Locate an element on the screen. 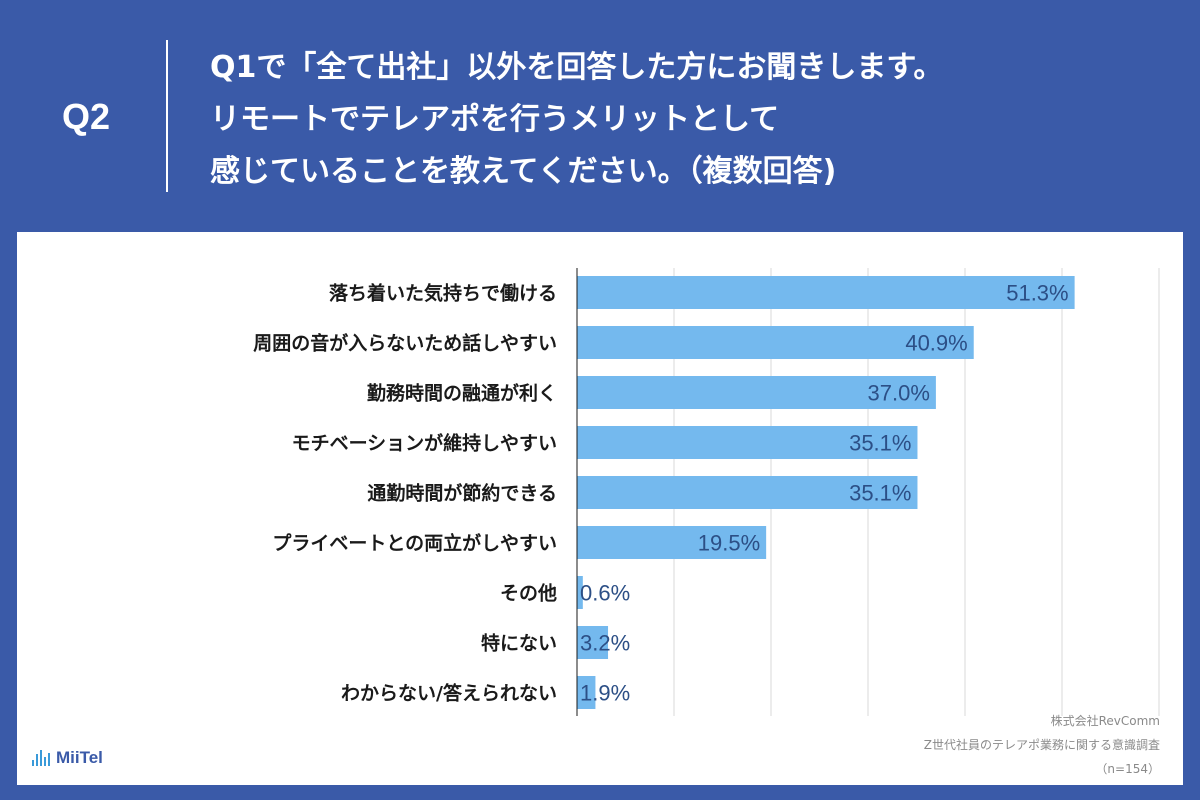  category-label: その他 is located at coordinates (528, 593).